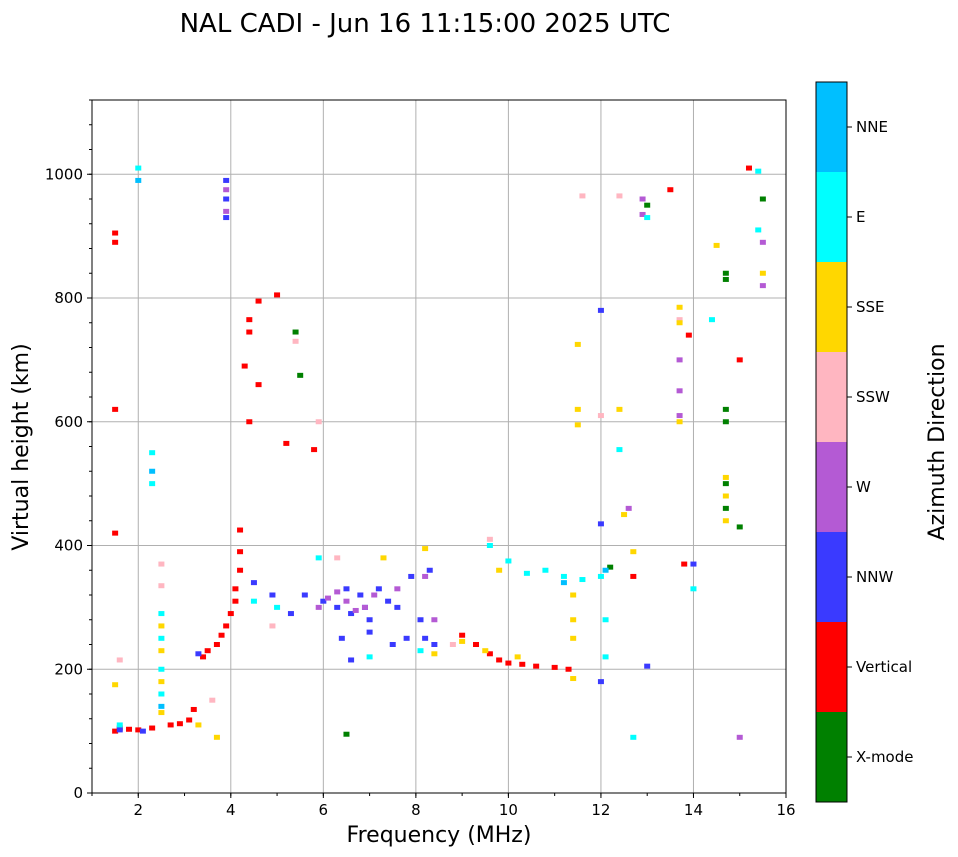  Describe the element at coordinates (937, 441) in the screenshot. I see `colorbar-label: Azimuth Direction` at that location.